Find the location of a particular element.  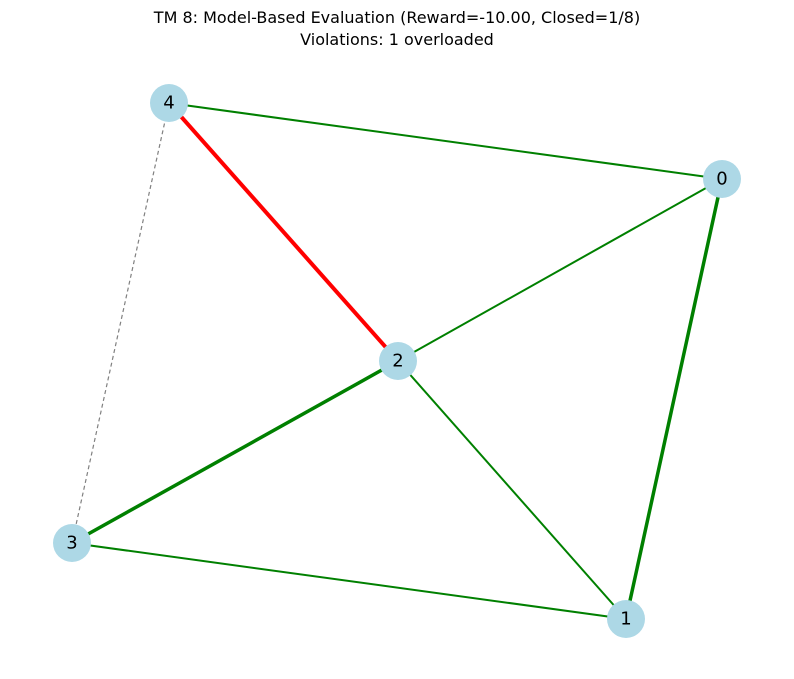

node-4-circle is located at coordinates (169, 103).